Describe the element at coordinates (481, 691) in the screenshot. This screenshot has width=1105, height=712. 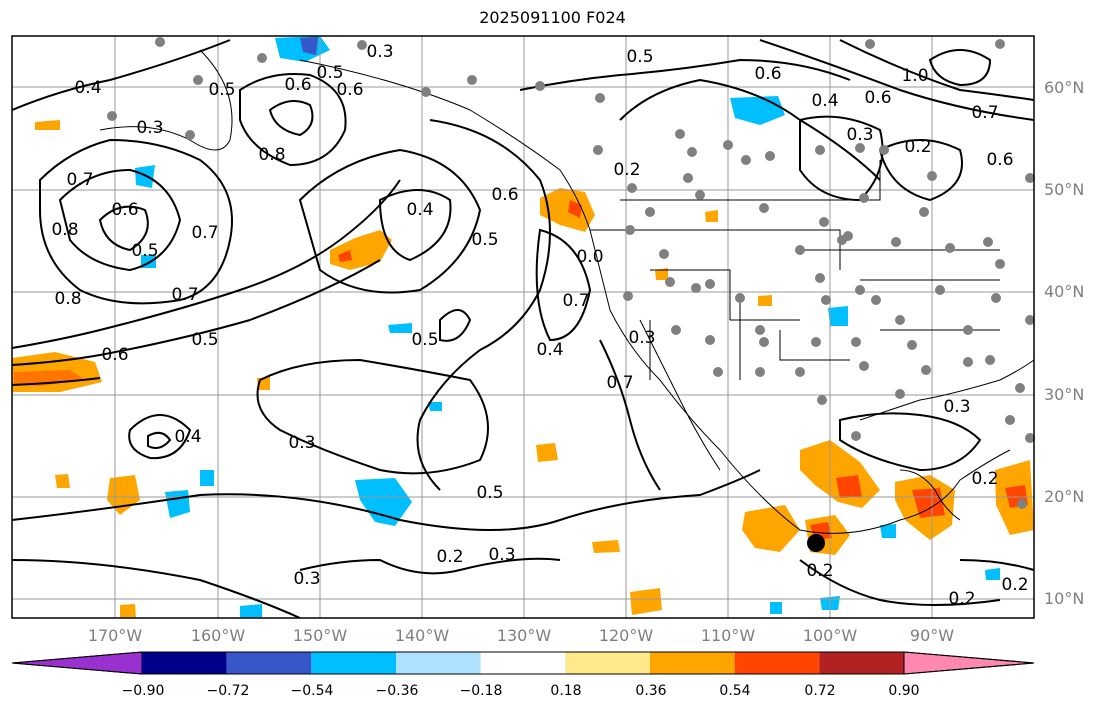
I see `colorbar-label: −0.18` at that location.